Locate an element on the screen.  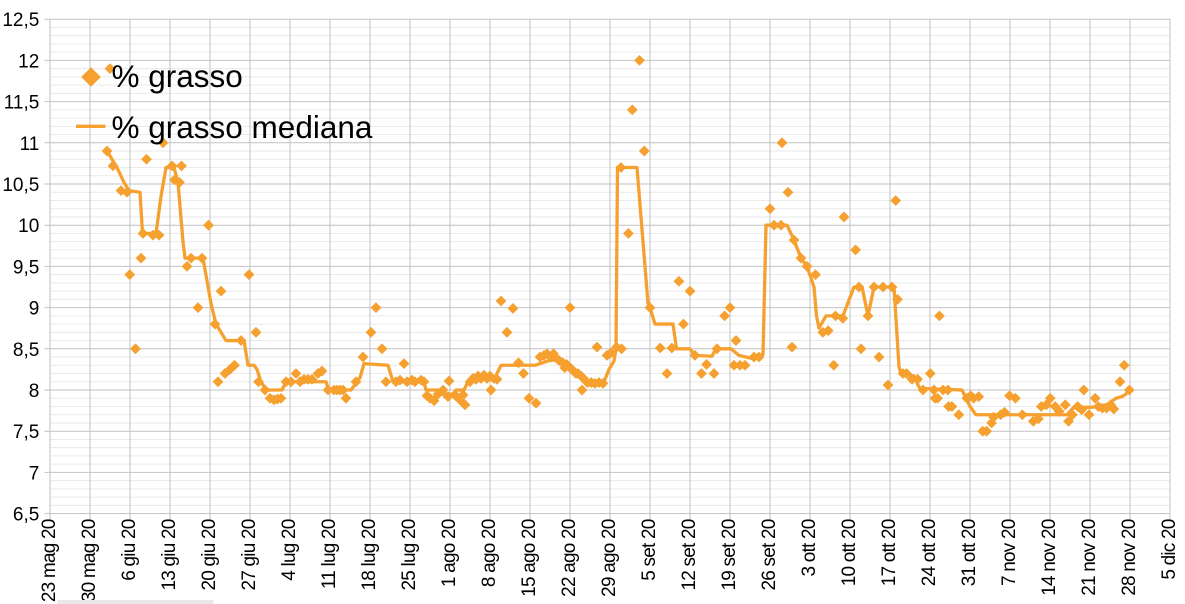
svg-text: 8,5 is located at coordinates (26, 350).